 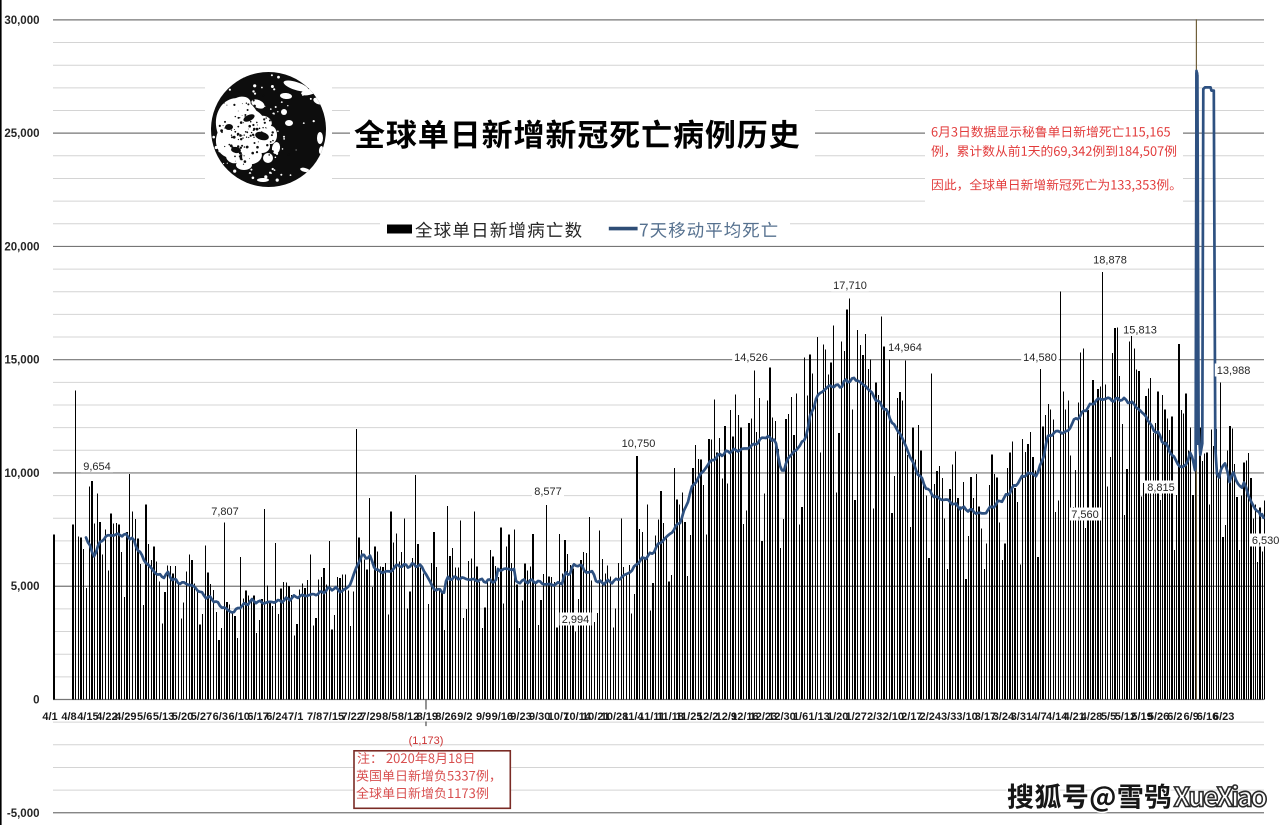 I want to click on svg-text: 4/29, so click(x=125, y=717).